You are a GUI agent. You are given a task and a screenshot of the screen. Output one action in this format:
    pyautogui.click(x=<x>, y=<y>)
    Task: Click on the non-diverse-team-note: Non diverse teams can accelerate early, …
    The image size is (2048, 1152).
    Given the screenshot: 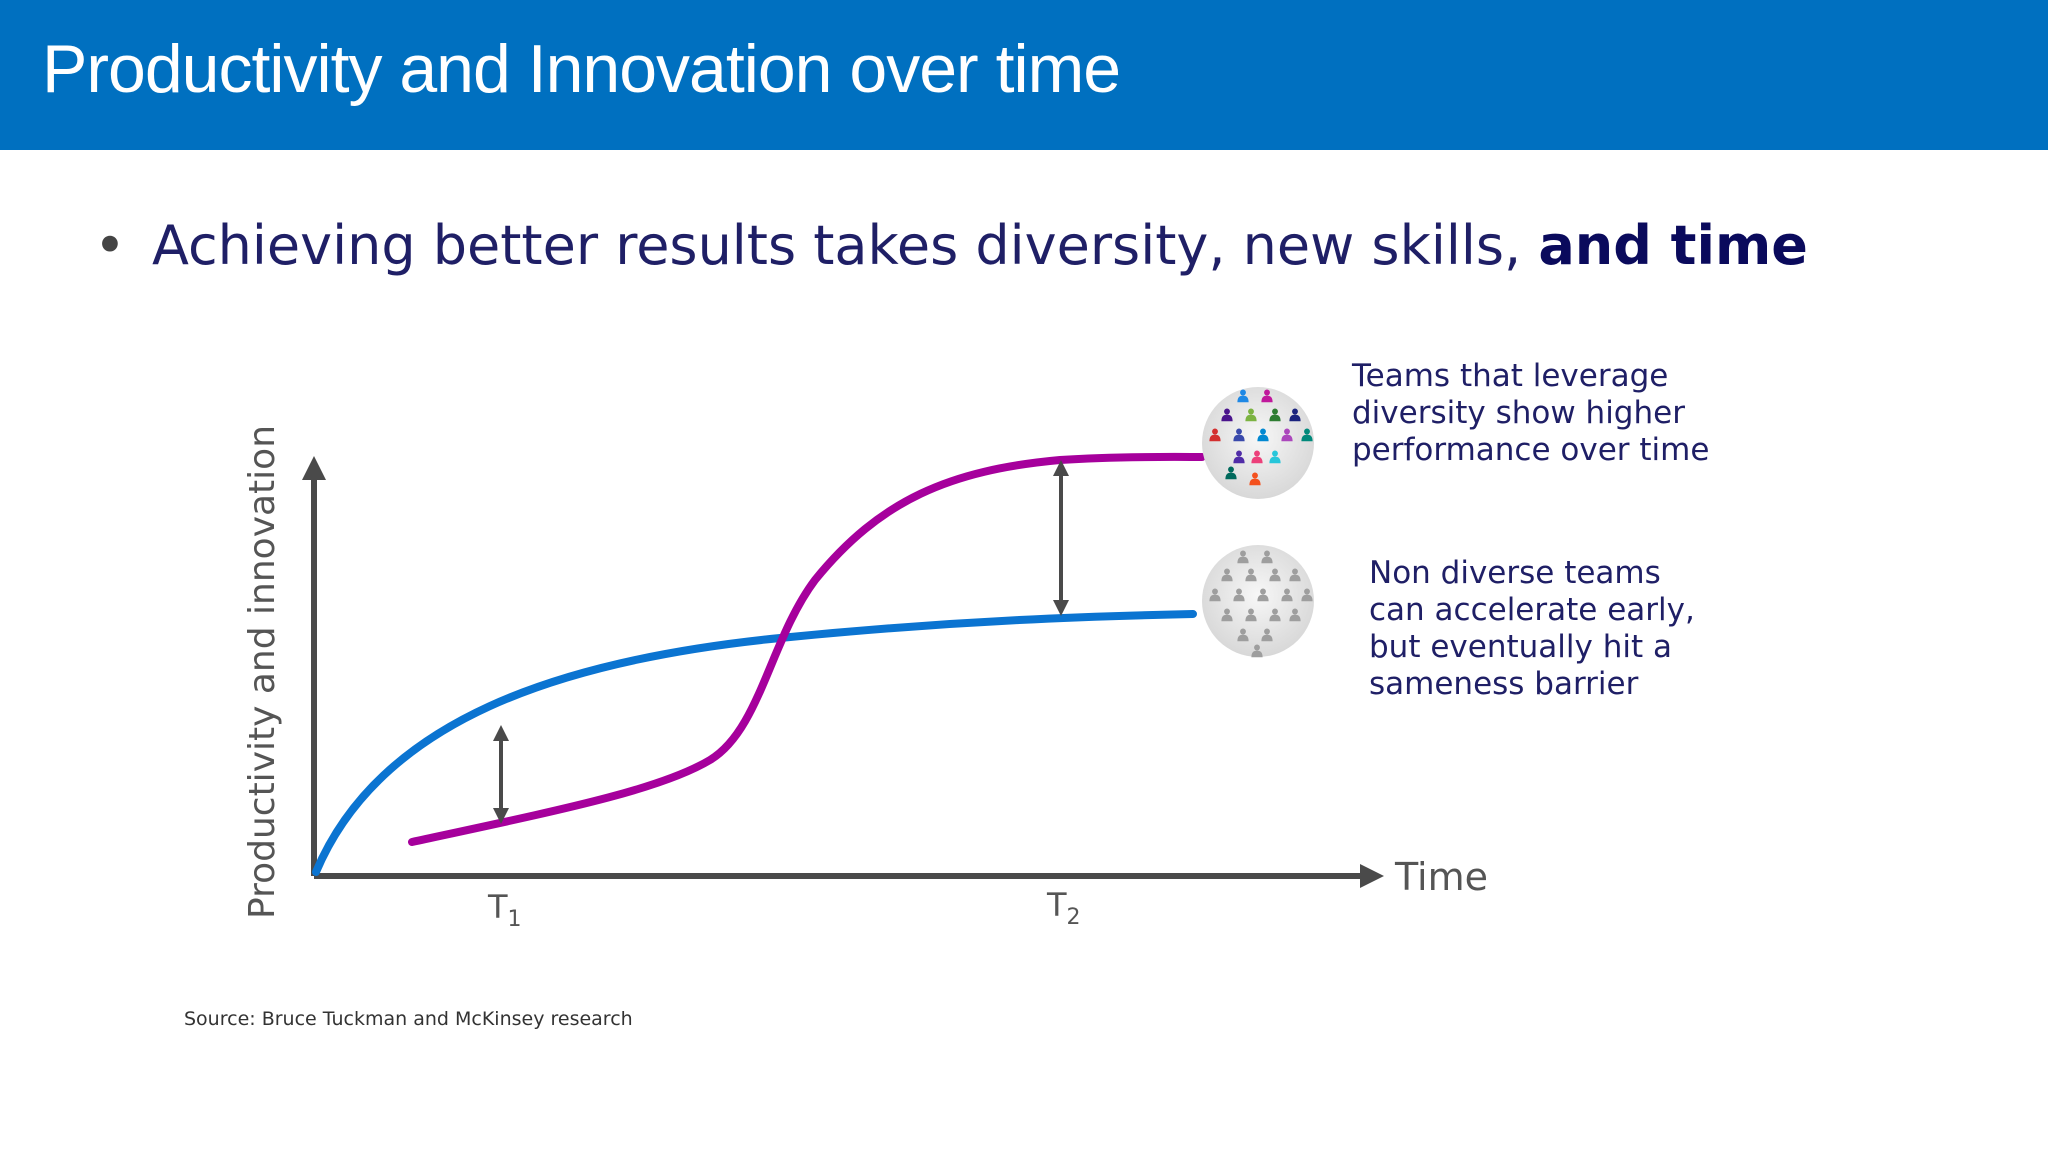 What is the action you would take?
    pyautogui.click(x=1532, y=628)
    